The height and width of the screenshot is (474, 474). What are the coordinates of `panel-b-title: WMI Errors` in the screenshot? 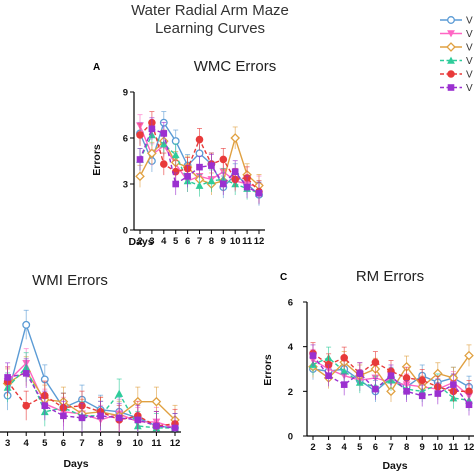 It's located at (70, 280).